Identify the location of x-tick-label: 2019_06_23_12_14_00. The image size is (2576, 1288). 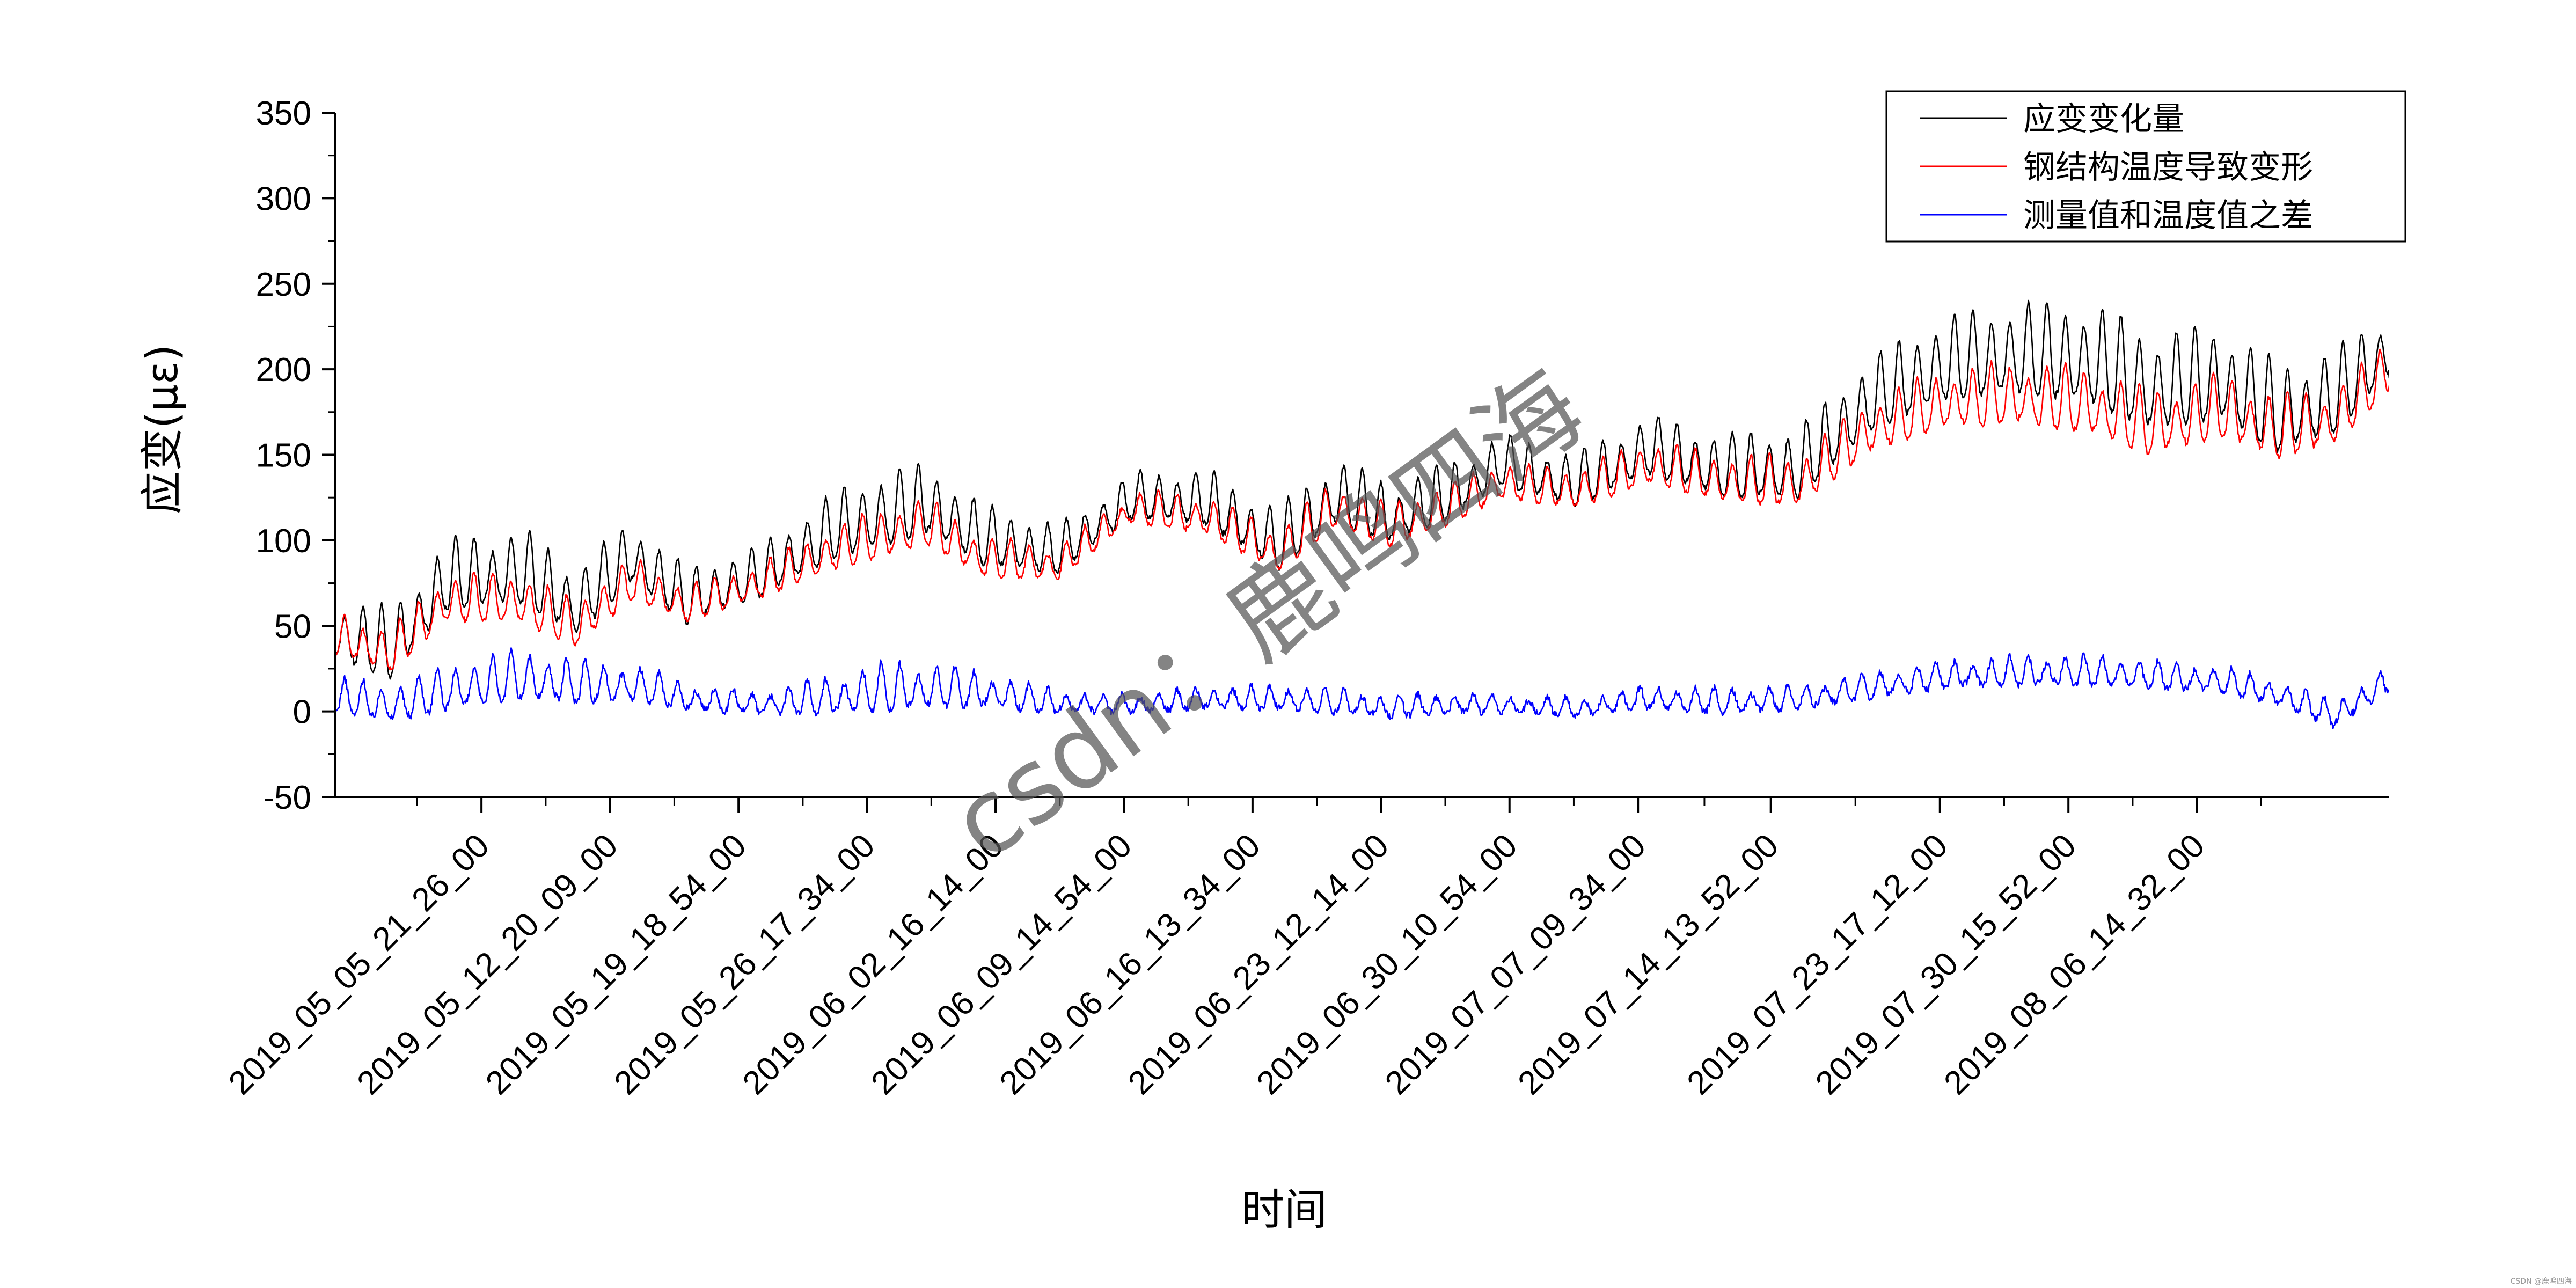
(1258, 964).